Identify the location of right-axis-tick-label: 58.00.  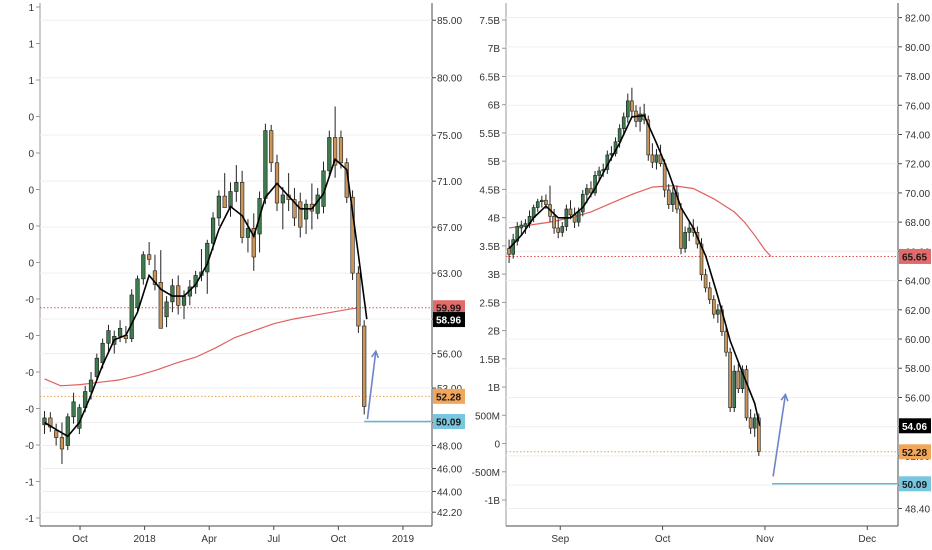
(917, 369).